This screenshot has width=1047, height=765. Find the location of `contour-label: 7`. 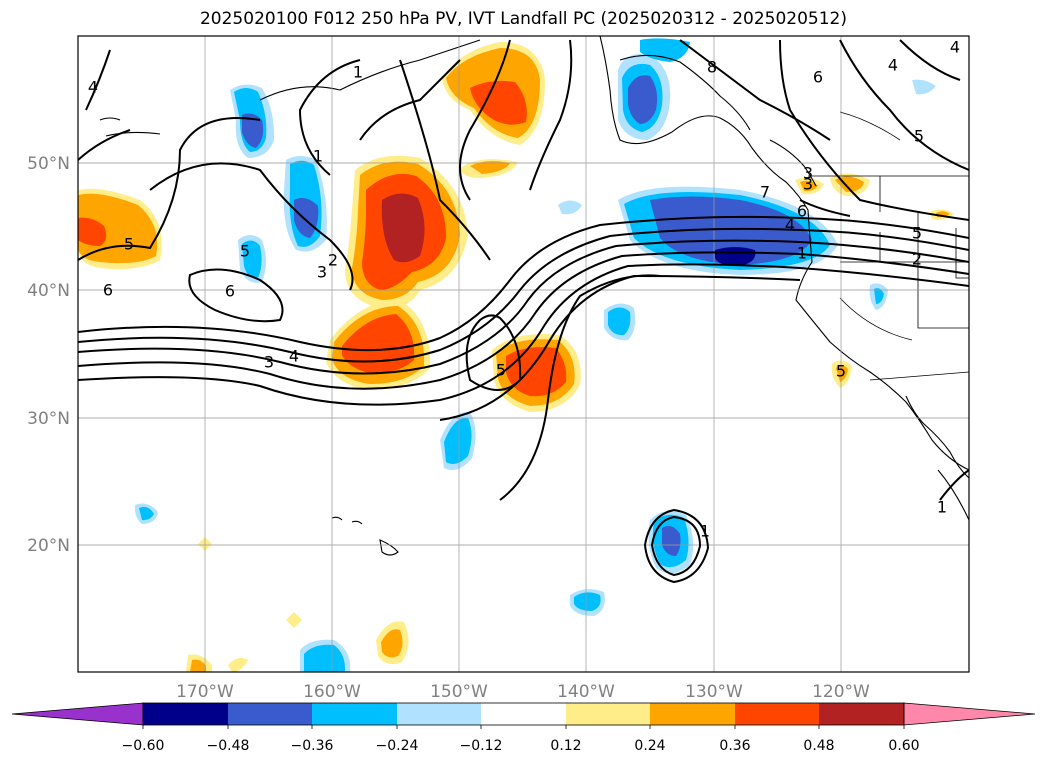

contour-label: 7 is located at coordinates (765, 192).